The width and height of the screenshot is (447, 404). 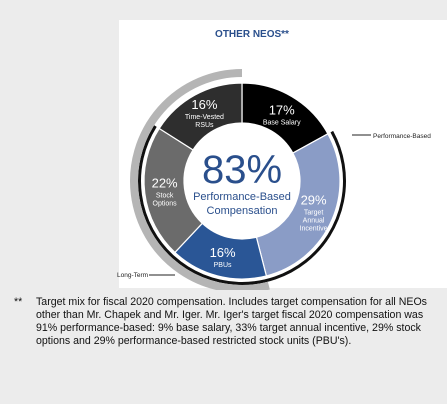 I want to click on slice-category-label: Annual, so click(x=314, y=220).